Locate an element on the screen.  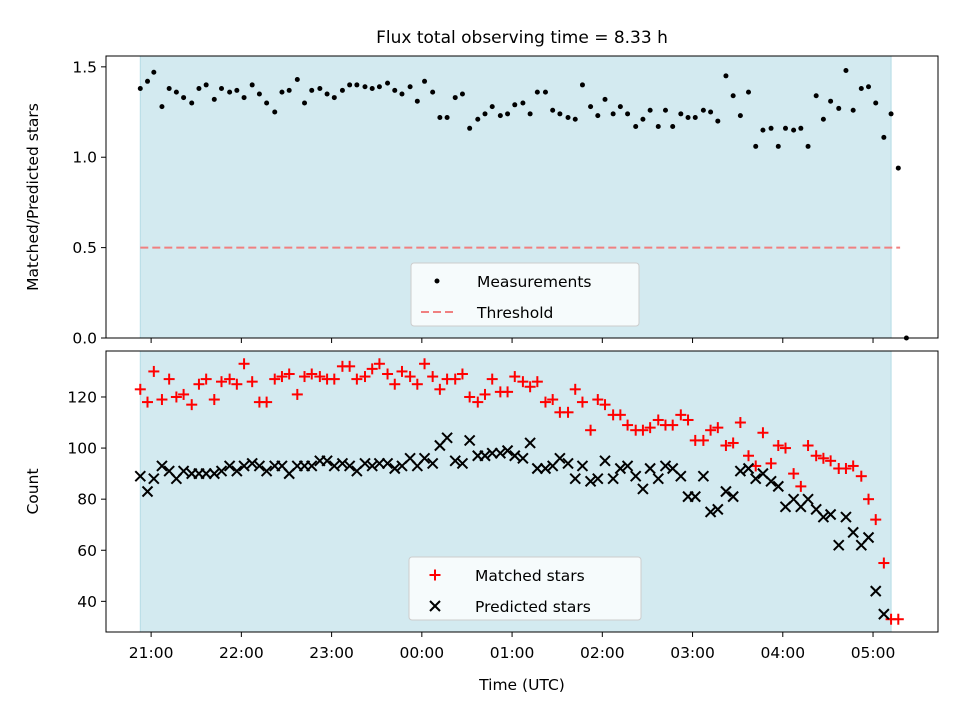
y-tick-label: 0.5 is located at coordinates (84, 248).